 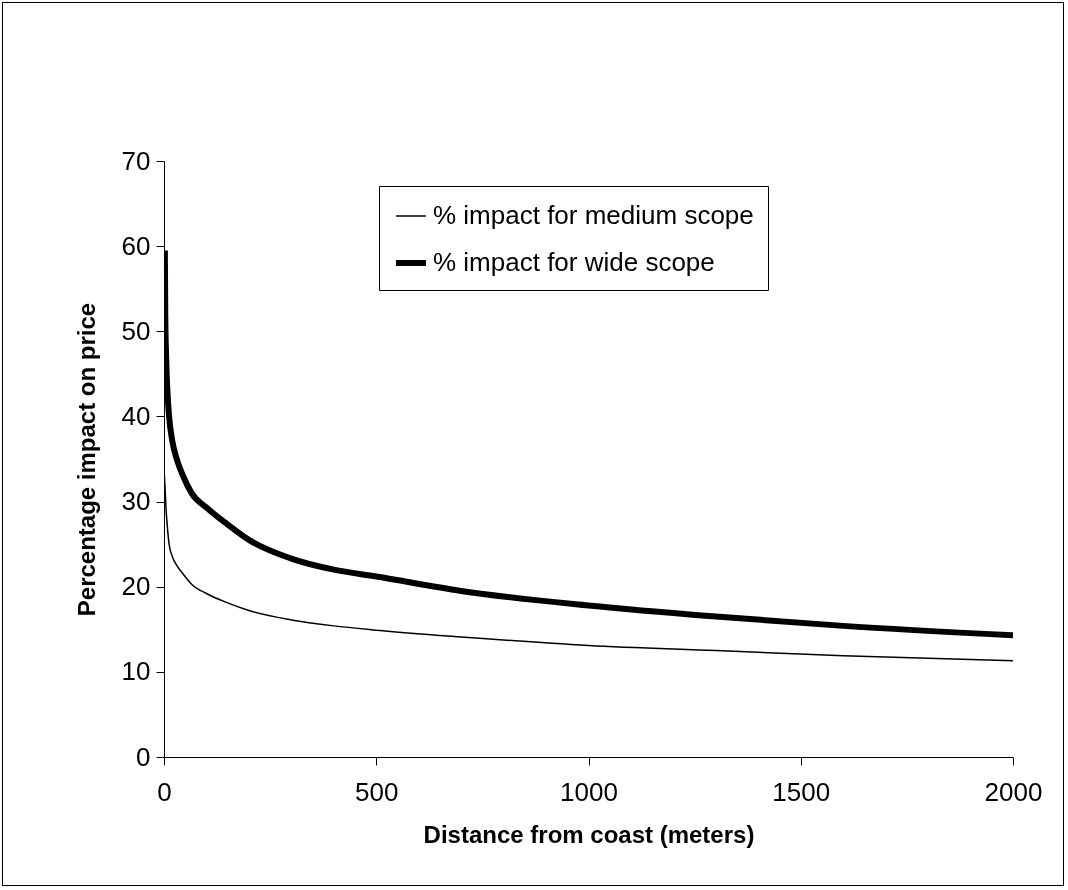 What do you see at coordinates (801, 791) in the screenshot?
I see `x-tick-label: 1500` at bounding box center [801, 791].